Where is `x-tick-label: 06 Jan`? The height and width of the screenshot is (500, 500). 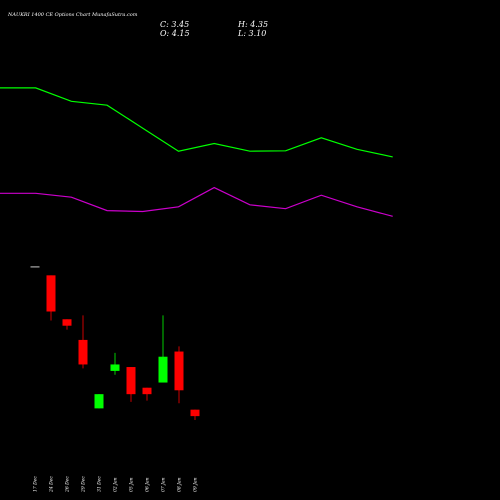 x-tick-label: 06 Jan is located at coordinates (148, 484).